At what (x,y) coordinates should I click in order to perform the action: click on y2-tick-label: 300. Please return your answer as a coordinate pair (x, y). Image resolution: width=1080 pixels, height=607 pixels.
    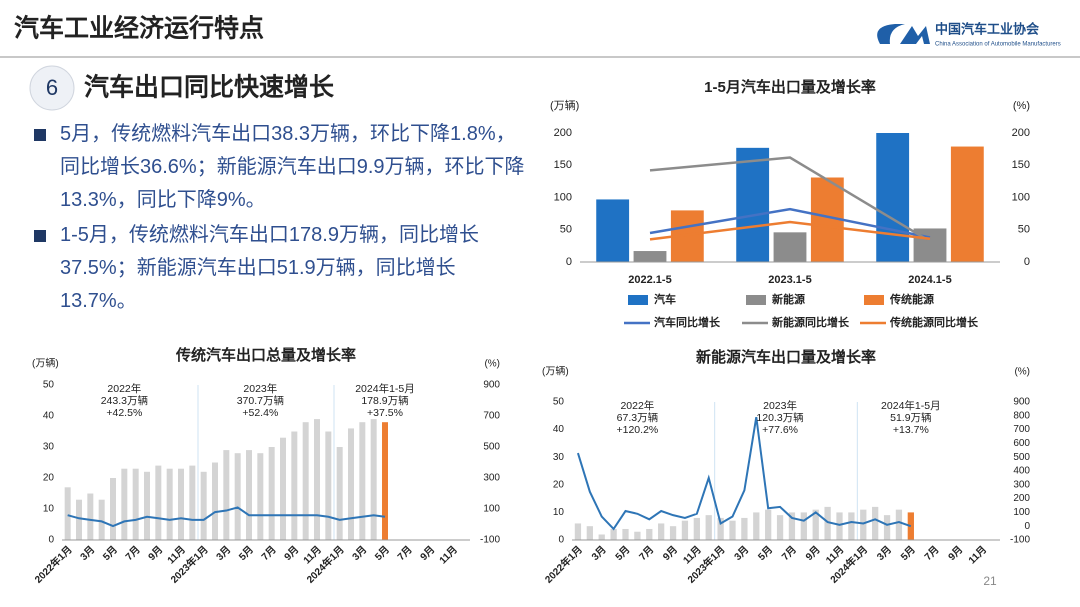
    Looking at the image, I should click on (491, 478).